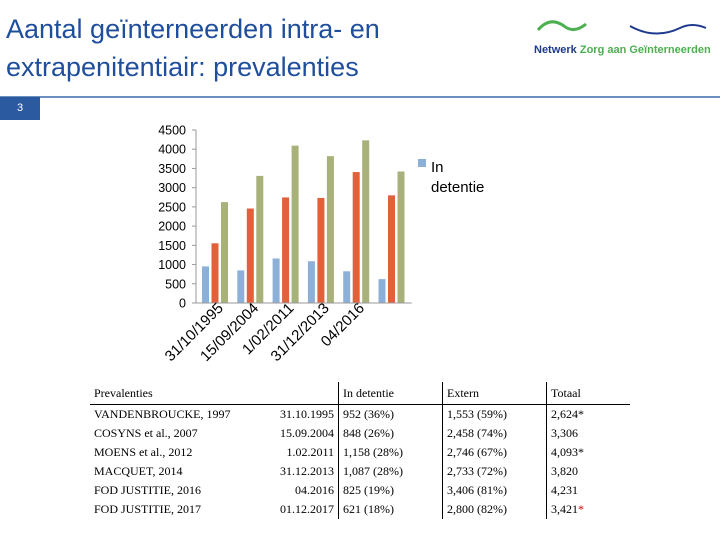  What do you see at coordinates (457, 187) in the screenshot?
I see `legend-label-line2: detentie` at bounding box center [457, 187].